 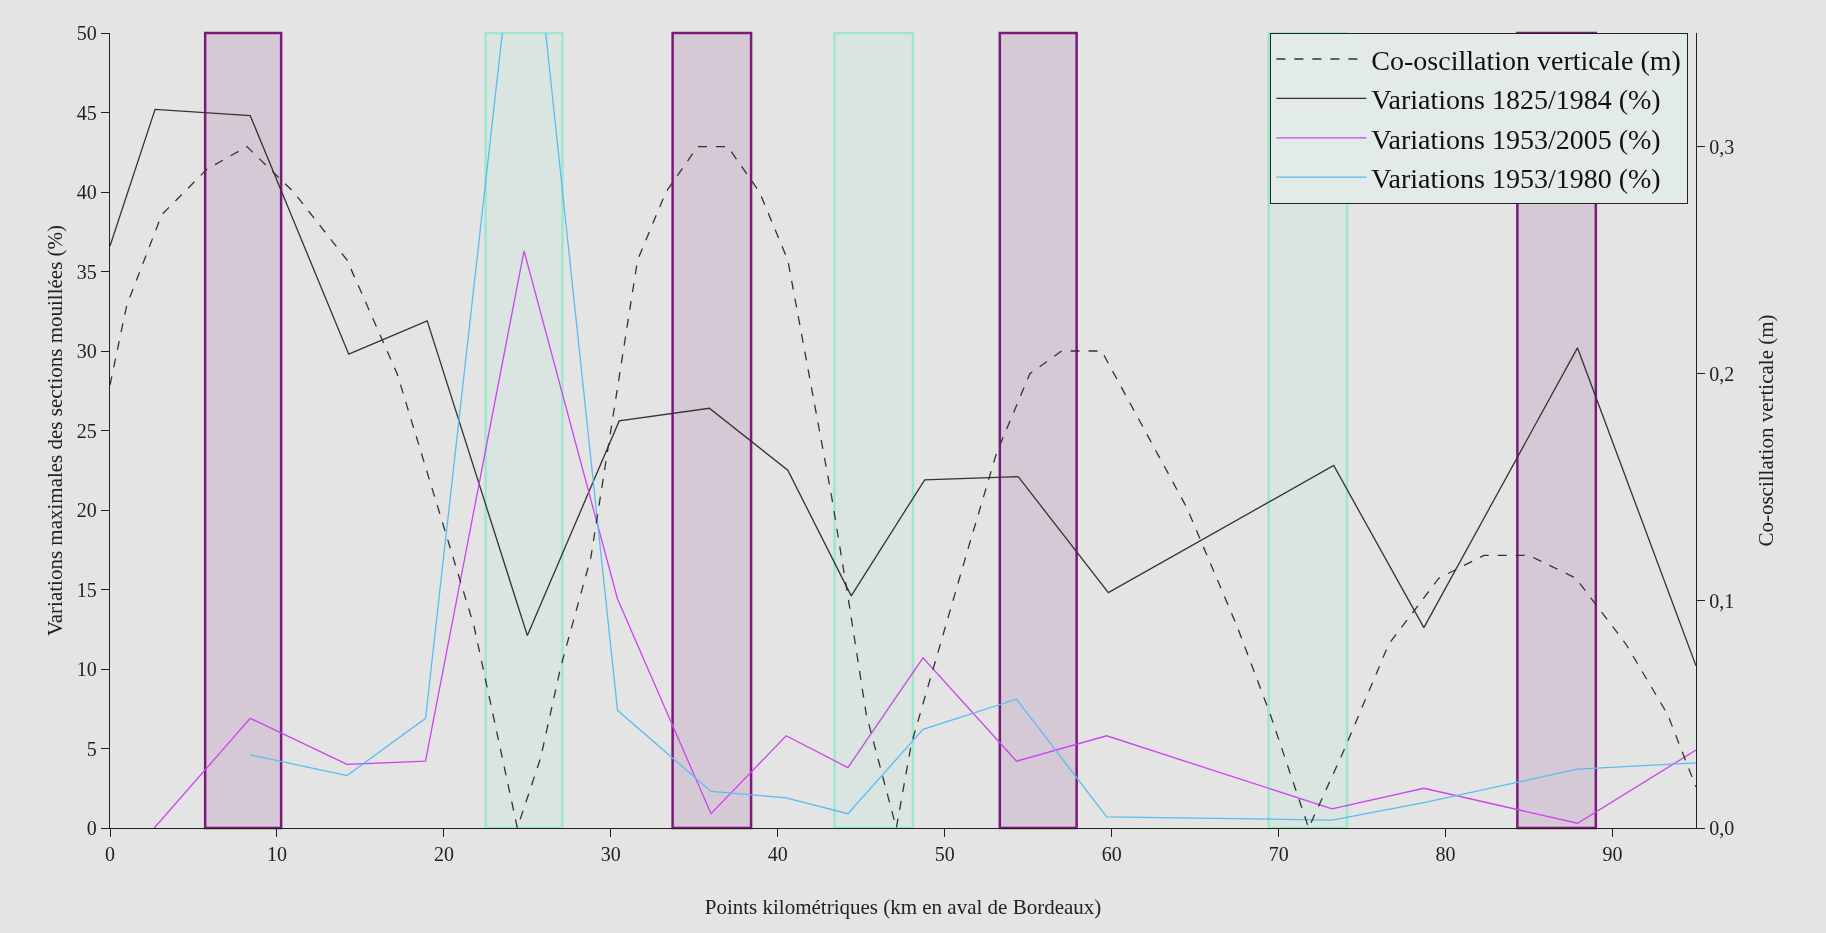 What do you see at coordinates (1516, 139) in the screenshot?
I see `legend-label: Variations 1953/2005 (%)` at bounding box center [1516, 139].